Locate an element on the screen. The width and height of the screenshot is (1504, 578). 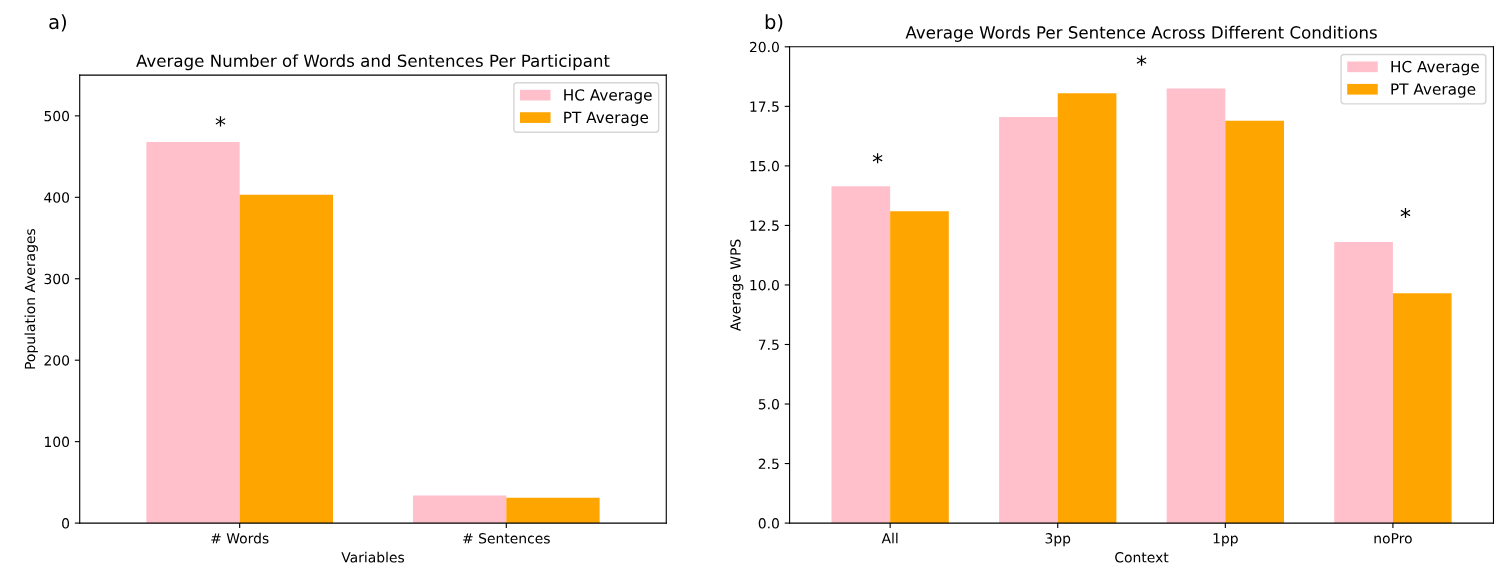
y-tick-label: 20.0 is located at coordinates (764, 47).